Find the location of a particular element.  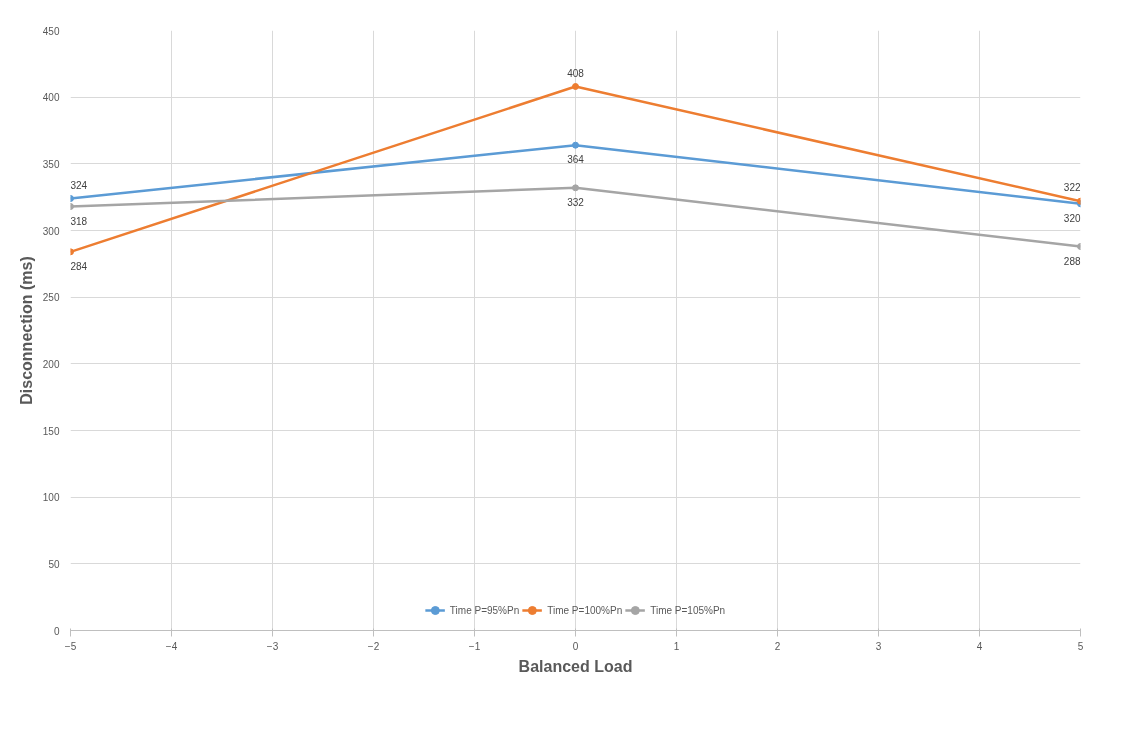

x-tick-label: −5 is located at coordinates (70, 646).